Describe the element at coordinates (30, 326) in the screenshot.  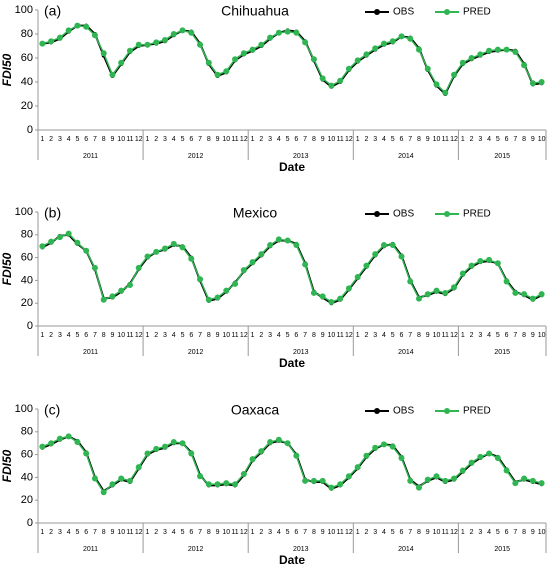
I see `y-tick-label: 0` at that location.